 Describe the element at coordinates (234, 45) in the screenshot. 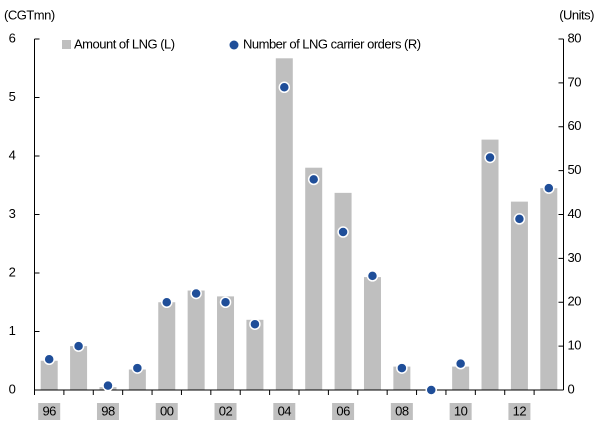

I see `legend-dot` at that location.